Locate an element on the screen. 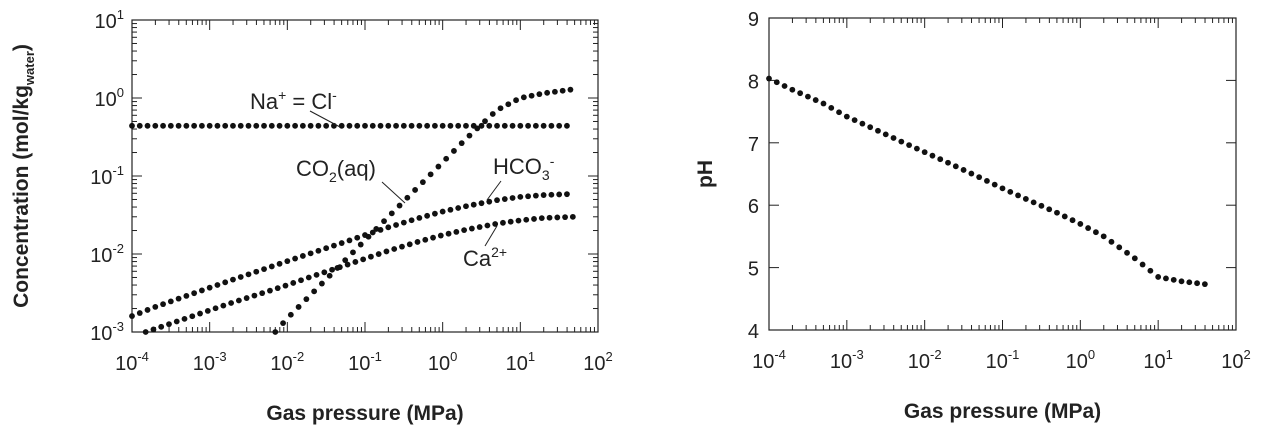  series-ca is located at coordinates (359, 274).